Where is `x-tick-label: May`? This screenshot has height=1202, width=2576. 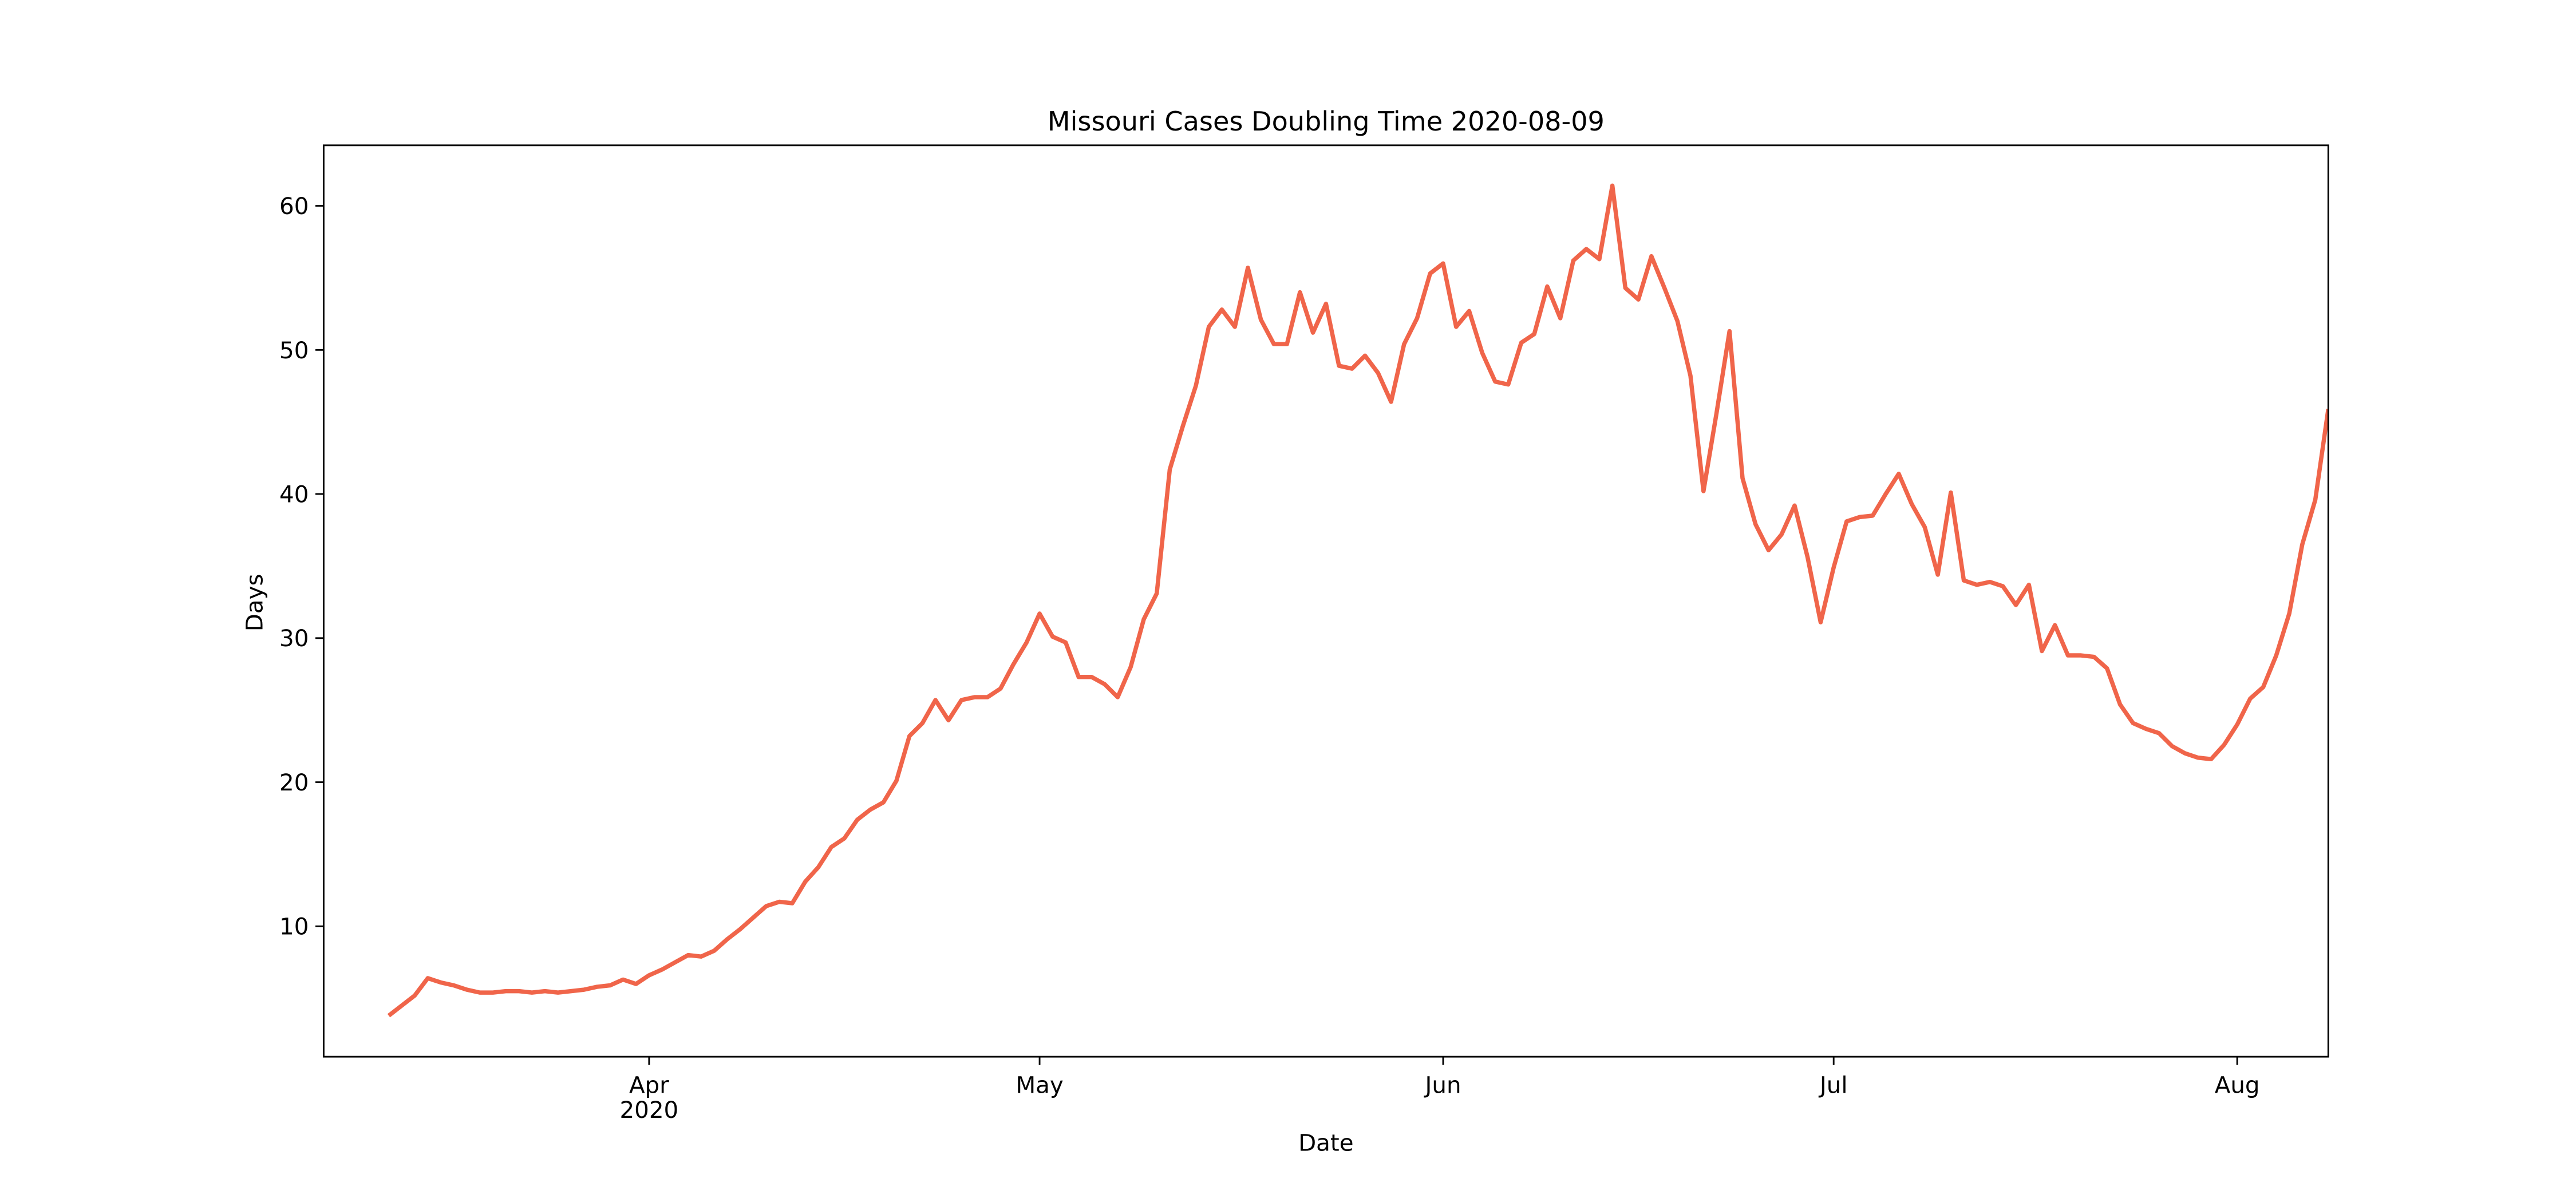
x-tick-label: May is located at coordinates (1039, 1085).